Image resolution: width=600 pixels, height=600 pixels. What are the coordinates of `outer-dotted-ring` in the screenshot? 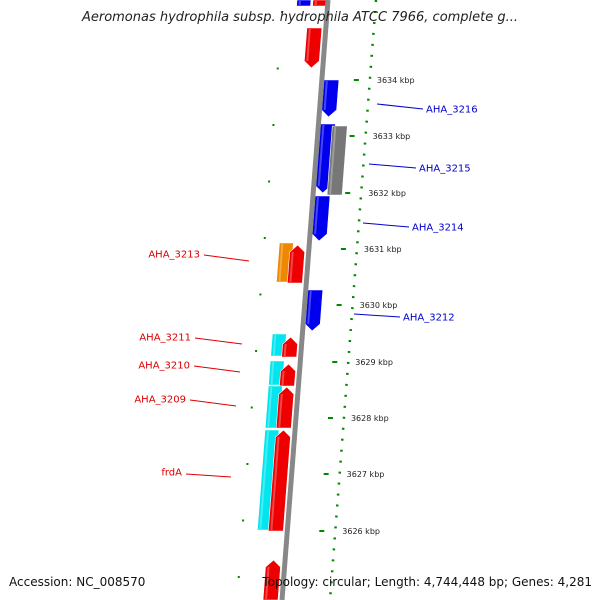 It's located at (353, 300).